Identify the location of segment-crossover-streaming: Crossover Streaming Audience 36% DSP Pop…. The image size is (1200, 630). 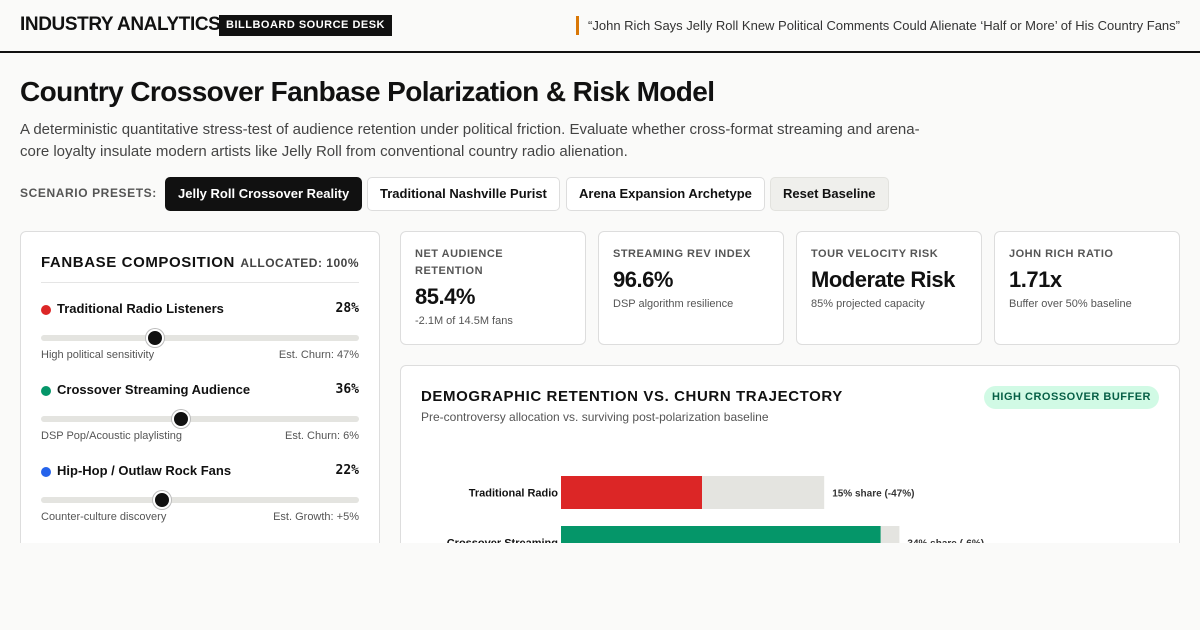
(200, 422).